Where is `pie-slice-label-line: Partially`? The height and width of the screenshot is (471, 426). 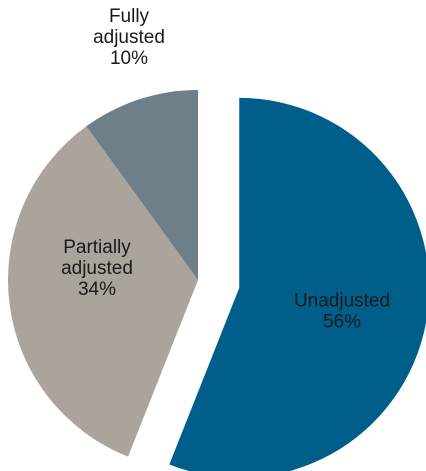 pie-slice-label-line: Partially is located at coordinates (97, 247).